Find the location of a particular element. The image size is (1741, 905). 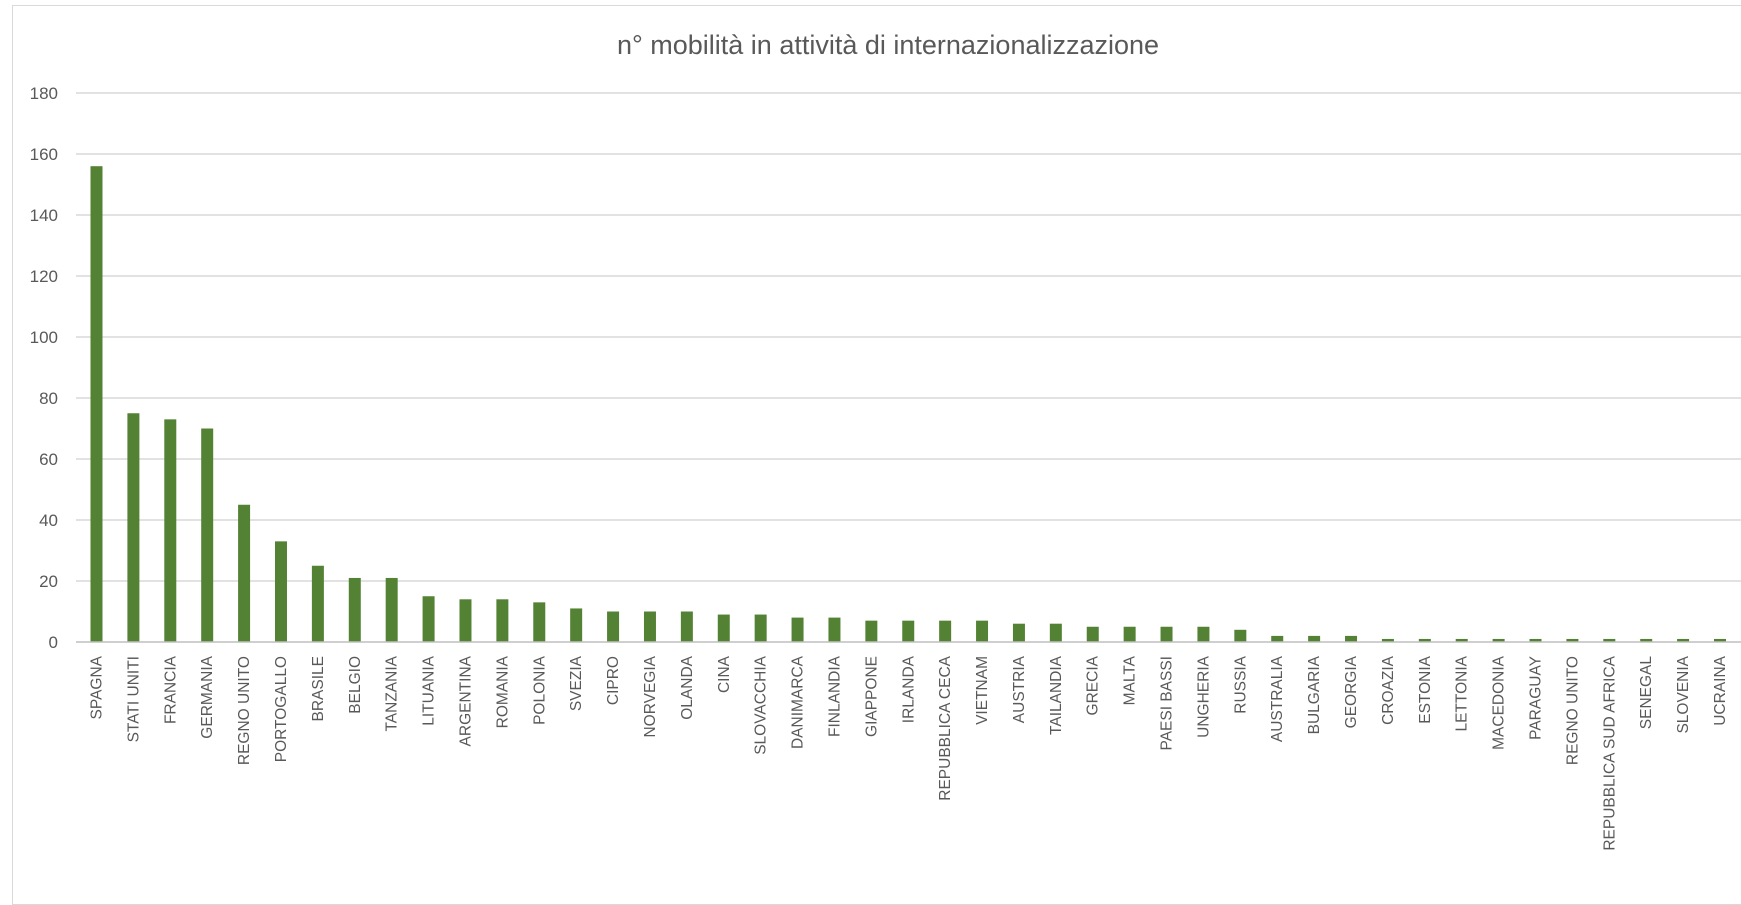

x-tick-label: SLOVACCHIA is located at coordinates (761, 704).